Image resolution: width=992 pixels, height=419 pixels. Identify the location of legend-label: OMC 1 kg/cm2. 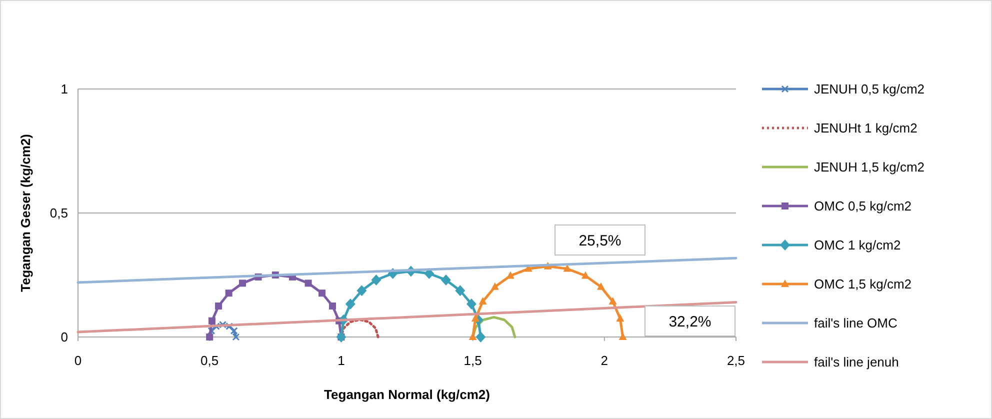
(857, 245).